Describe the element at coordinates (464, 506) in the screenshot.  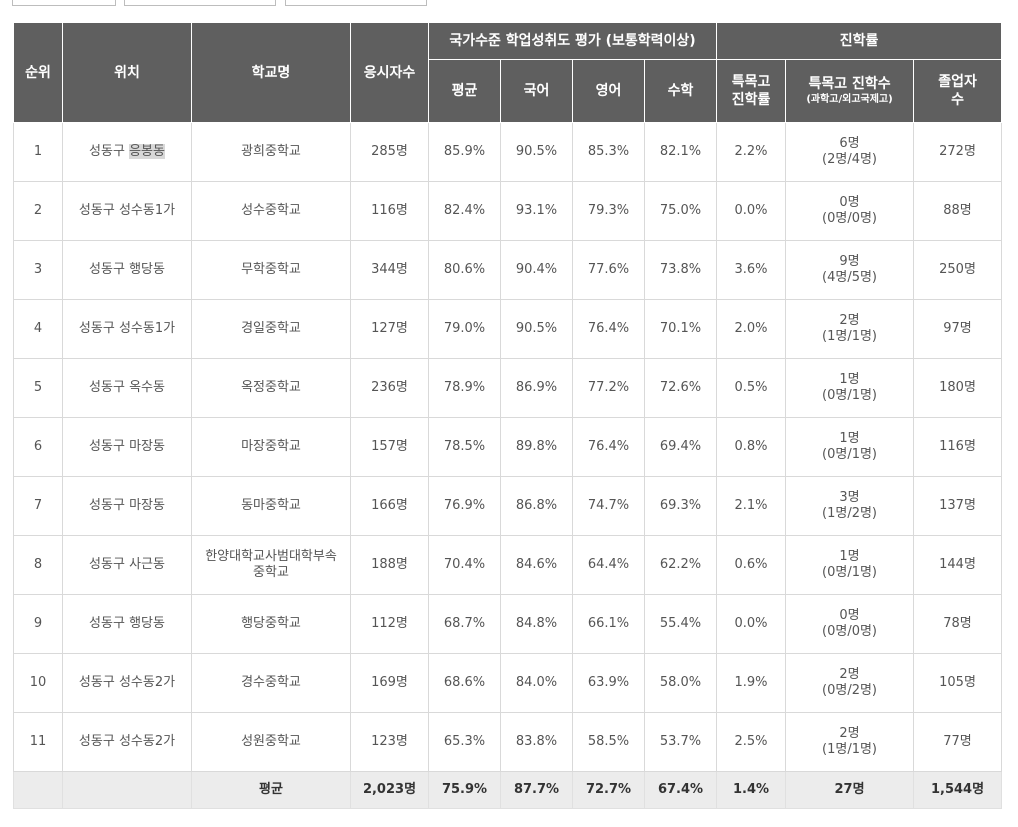
I see `average-cell: 76.9%` at that location.